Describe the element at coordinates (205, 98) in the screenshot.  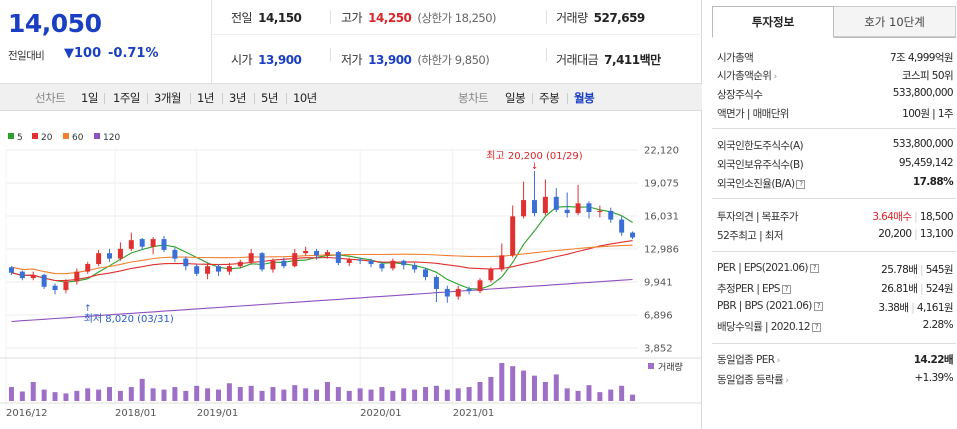
I see `period-1y: 1년` at that location.